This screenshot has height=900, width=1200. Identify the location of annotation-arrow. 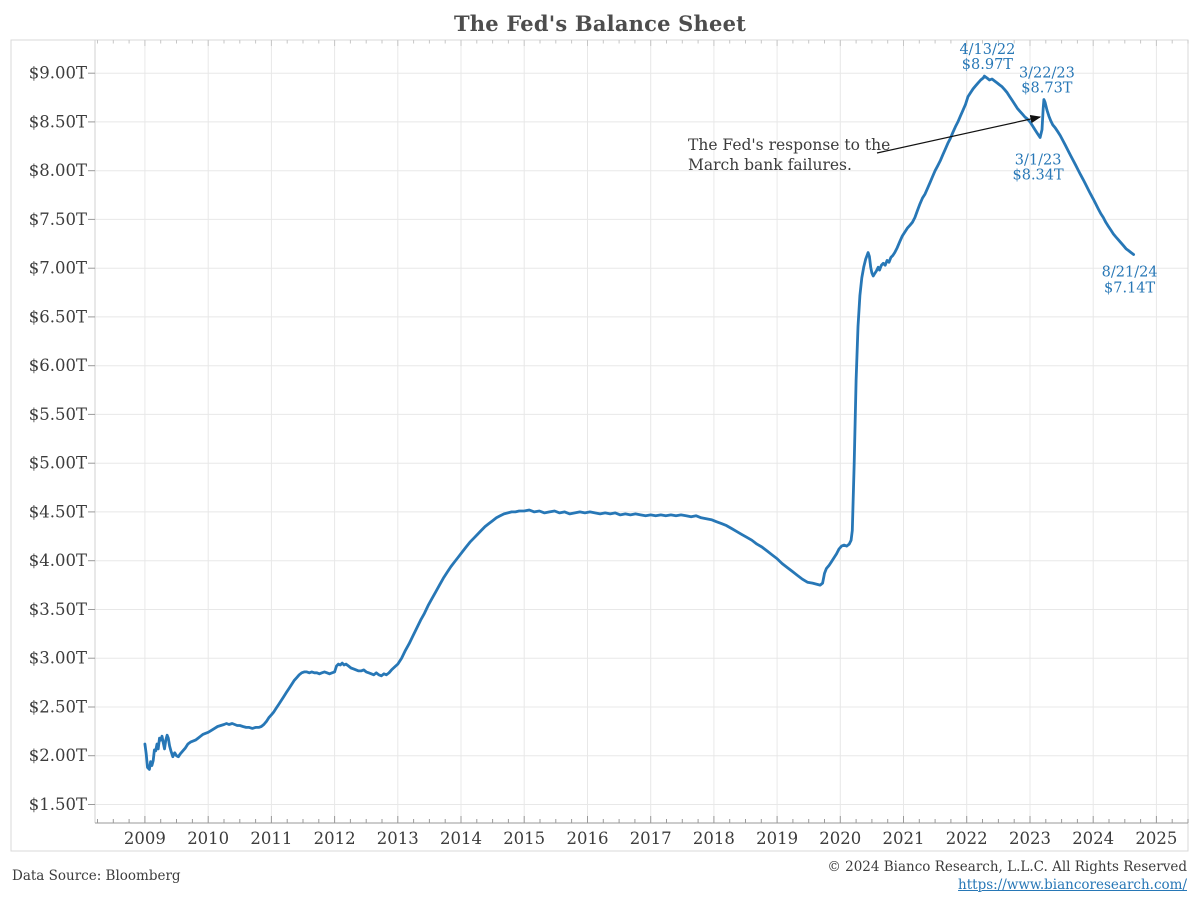
(959, 134).